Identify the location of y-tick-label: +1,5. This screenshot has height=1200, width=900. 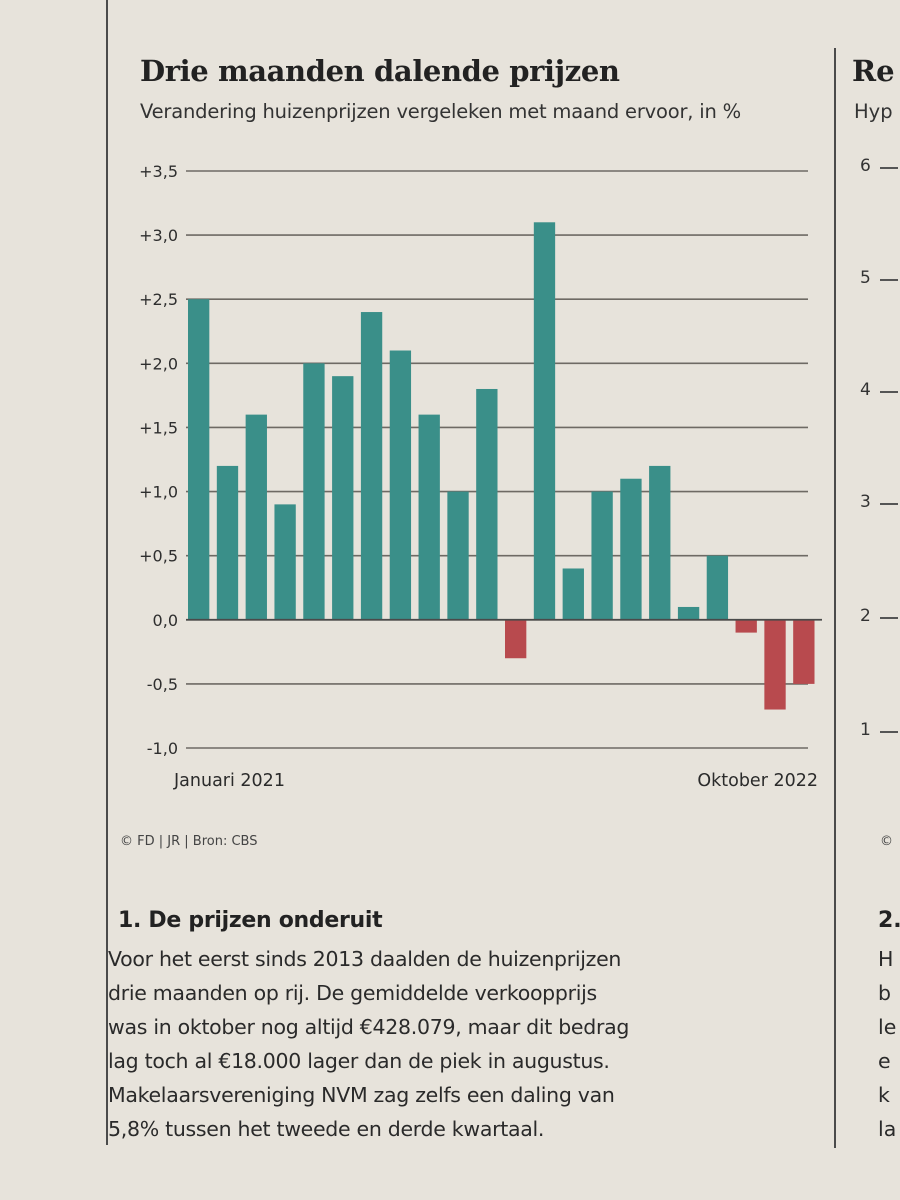
(158, 427).